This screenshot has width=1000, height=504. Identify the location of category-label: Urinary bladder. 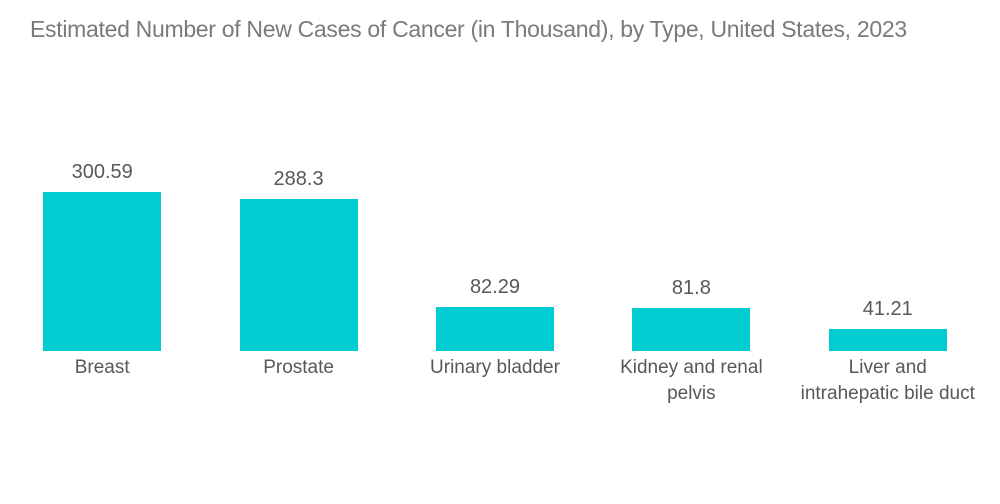
(495, 381).